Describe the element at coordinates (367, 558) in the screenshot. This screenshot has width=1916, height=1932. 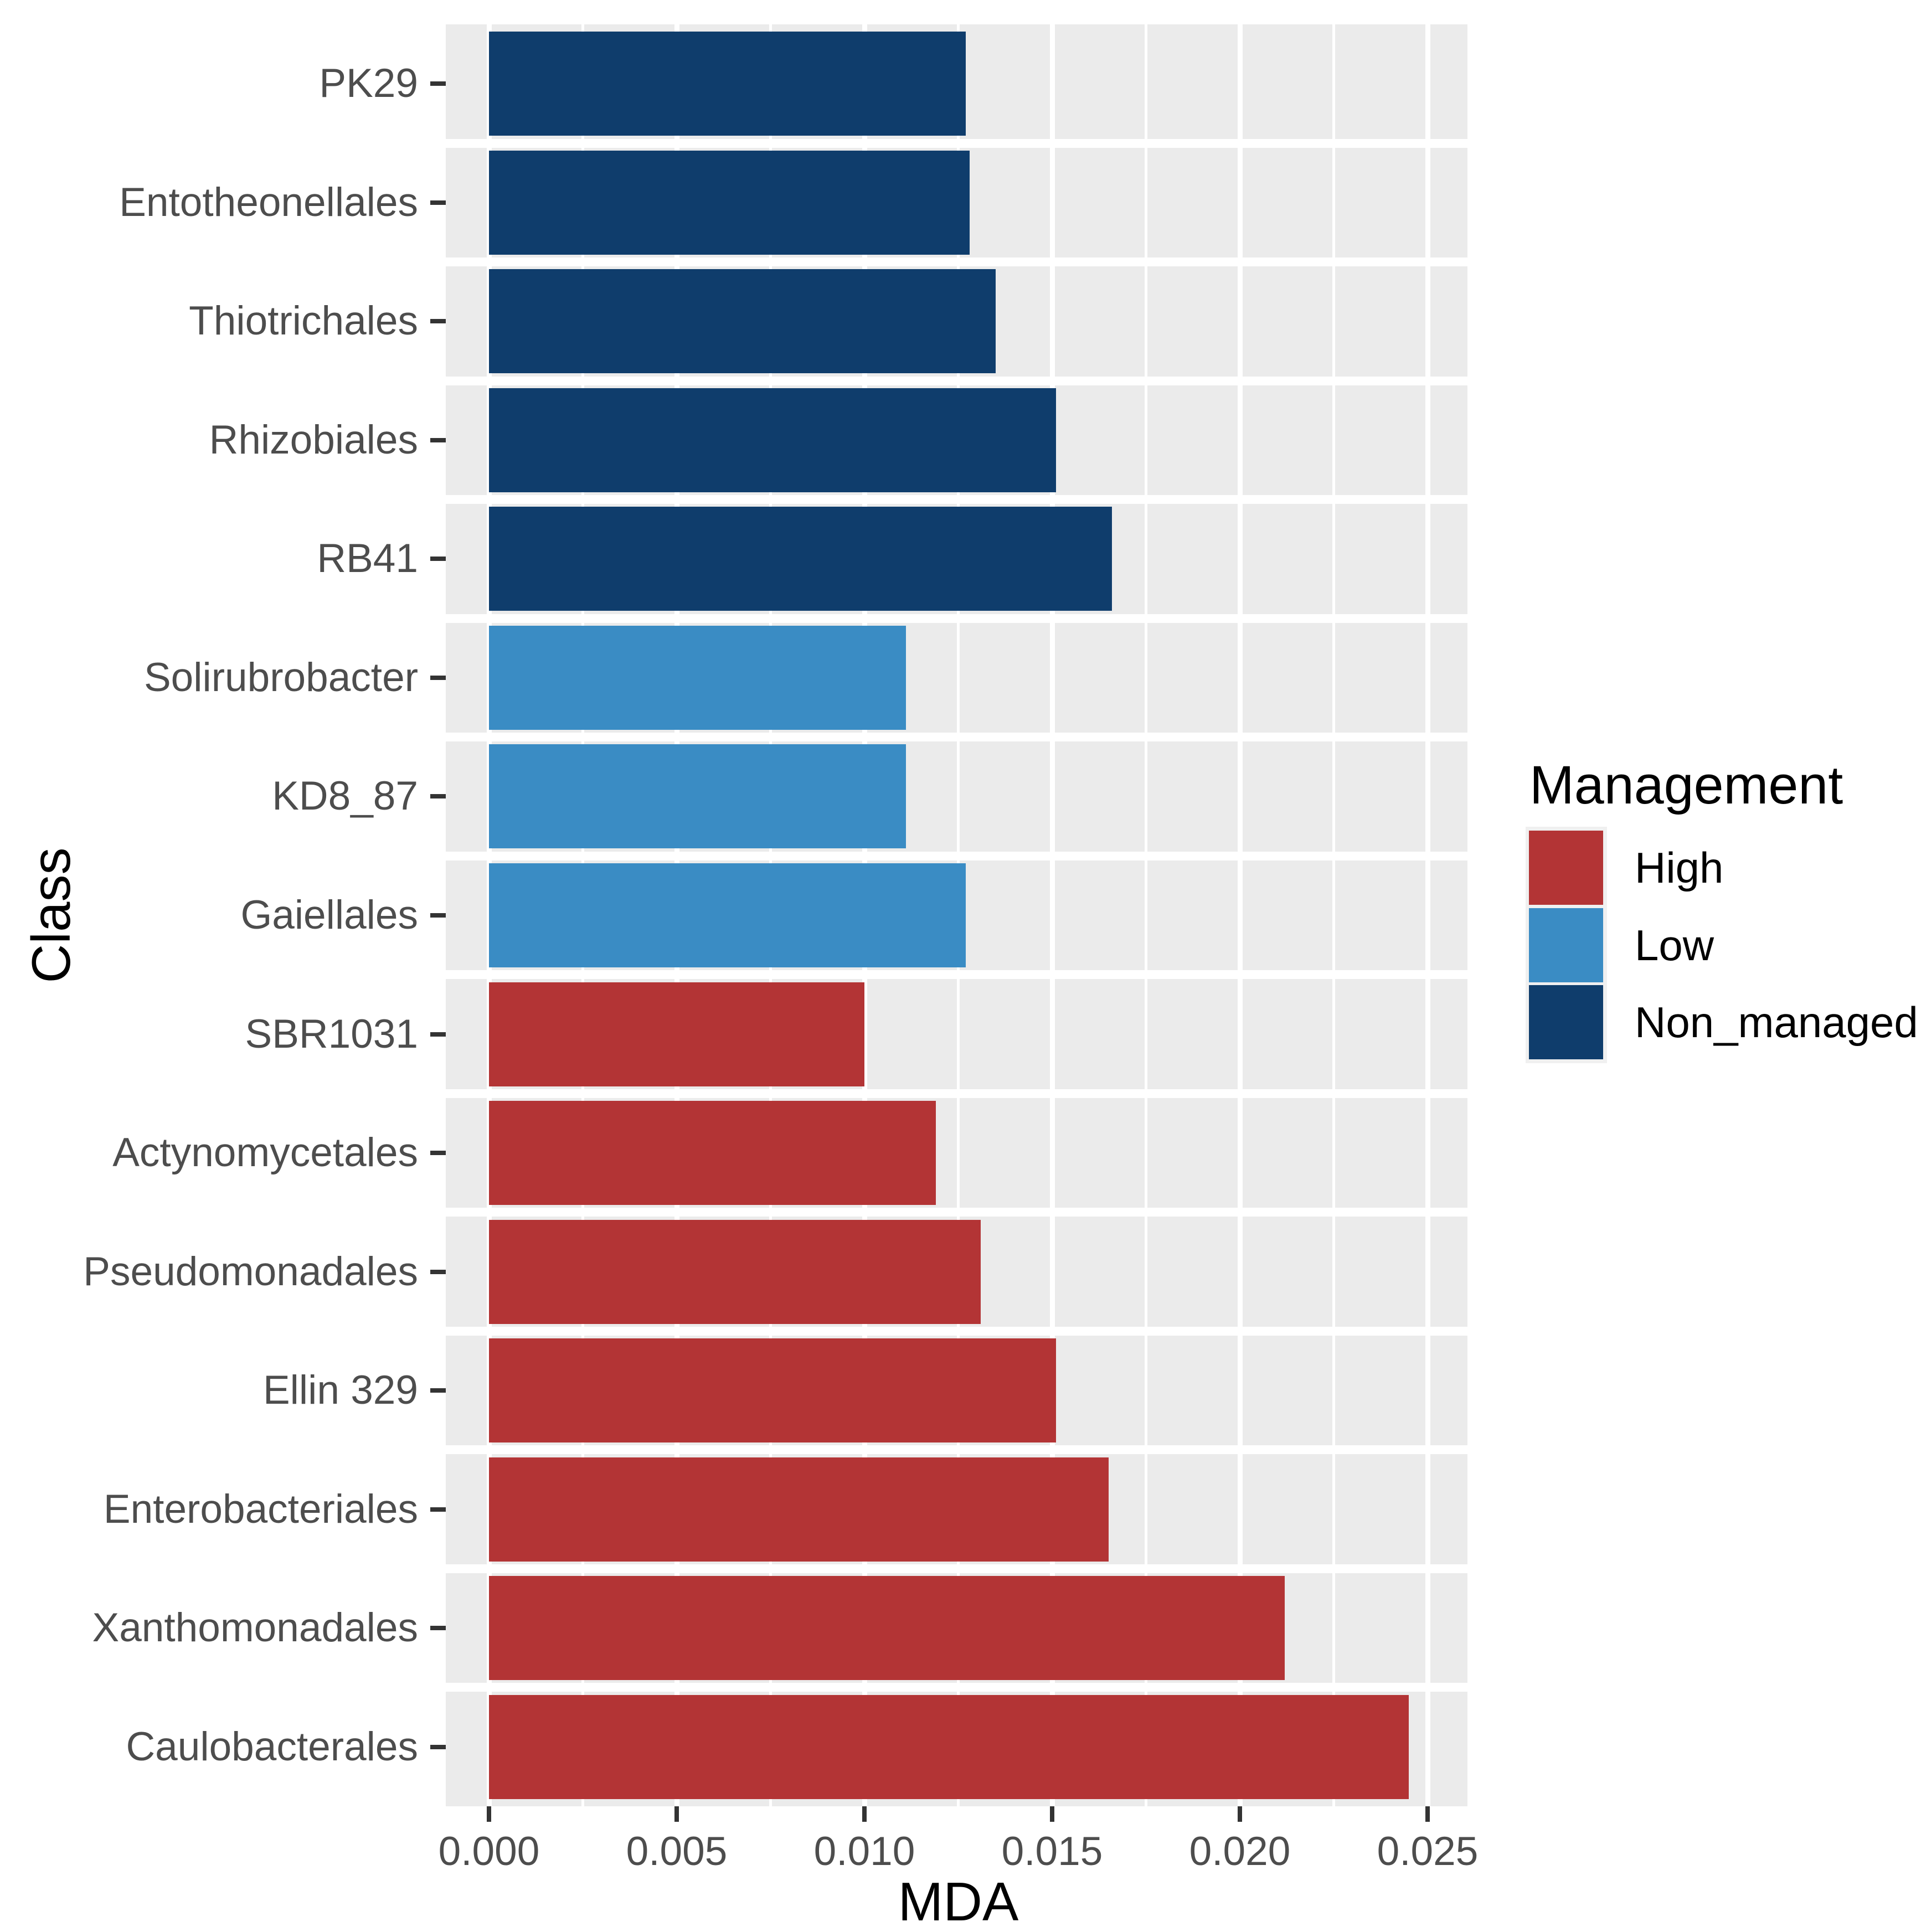
I see `y-tick-label: RB41` at that location.